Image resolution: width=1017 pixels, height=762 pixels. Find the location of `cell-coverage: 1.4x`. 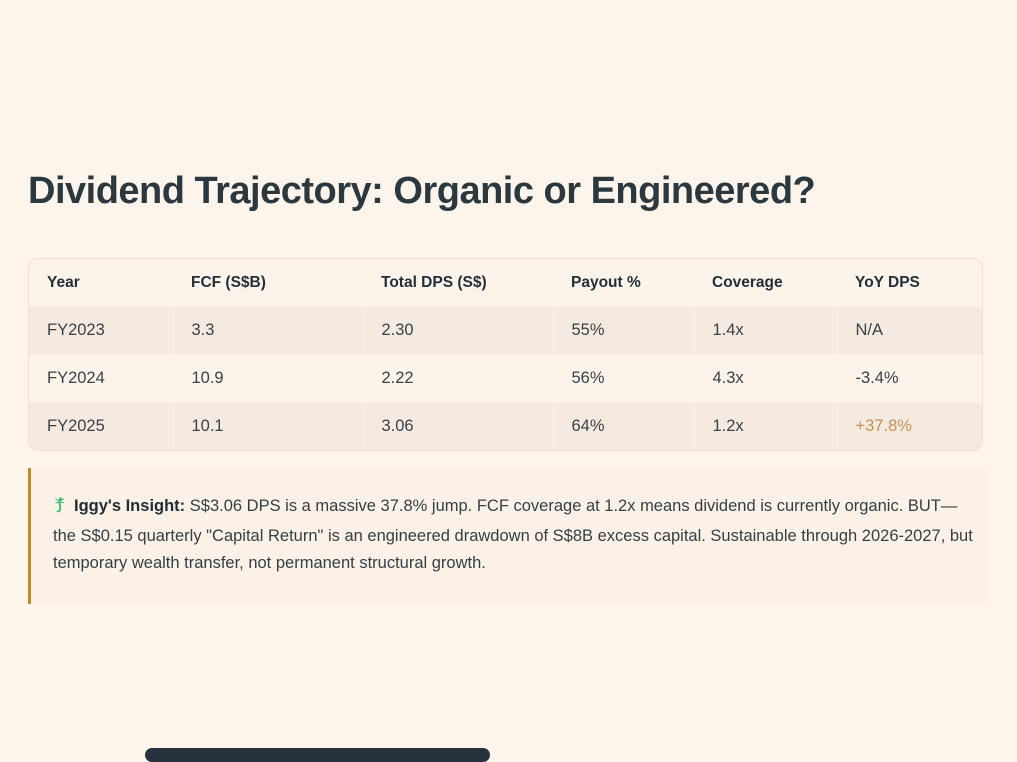

cell-coverage: 1.4x is located at coordinates (765, 330).